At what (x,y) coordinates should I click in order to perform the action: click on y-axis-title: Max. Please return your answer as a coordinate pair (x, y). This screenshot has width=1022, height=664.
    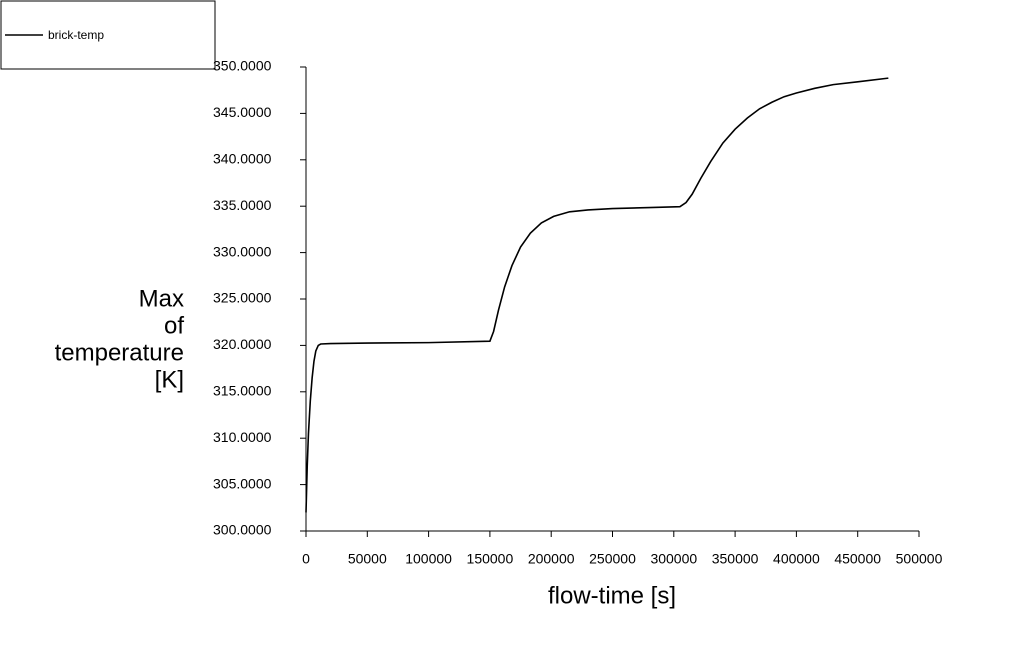
    Looking at the image, I should click on (161, 298).